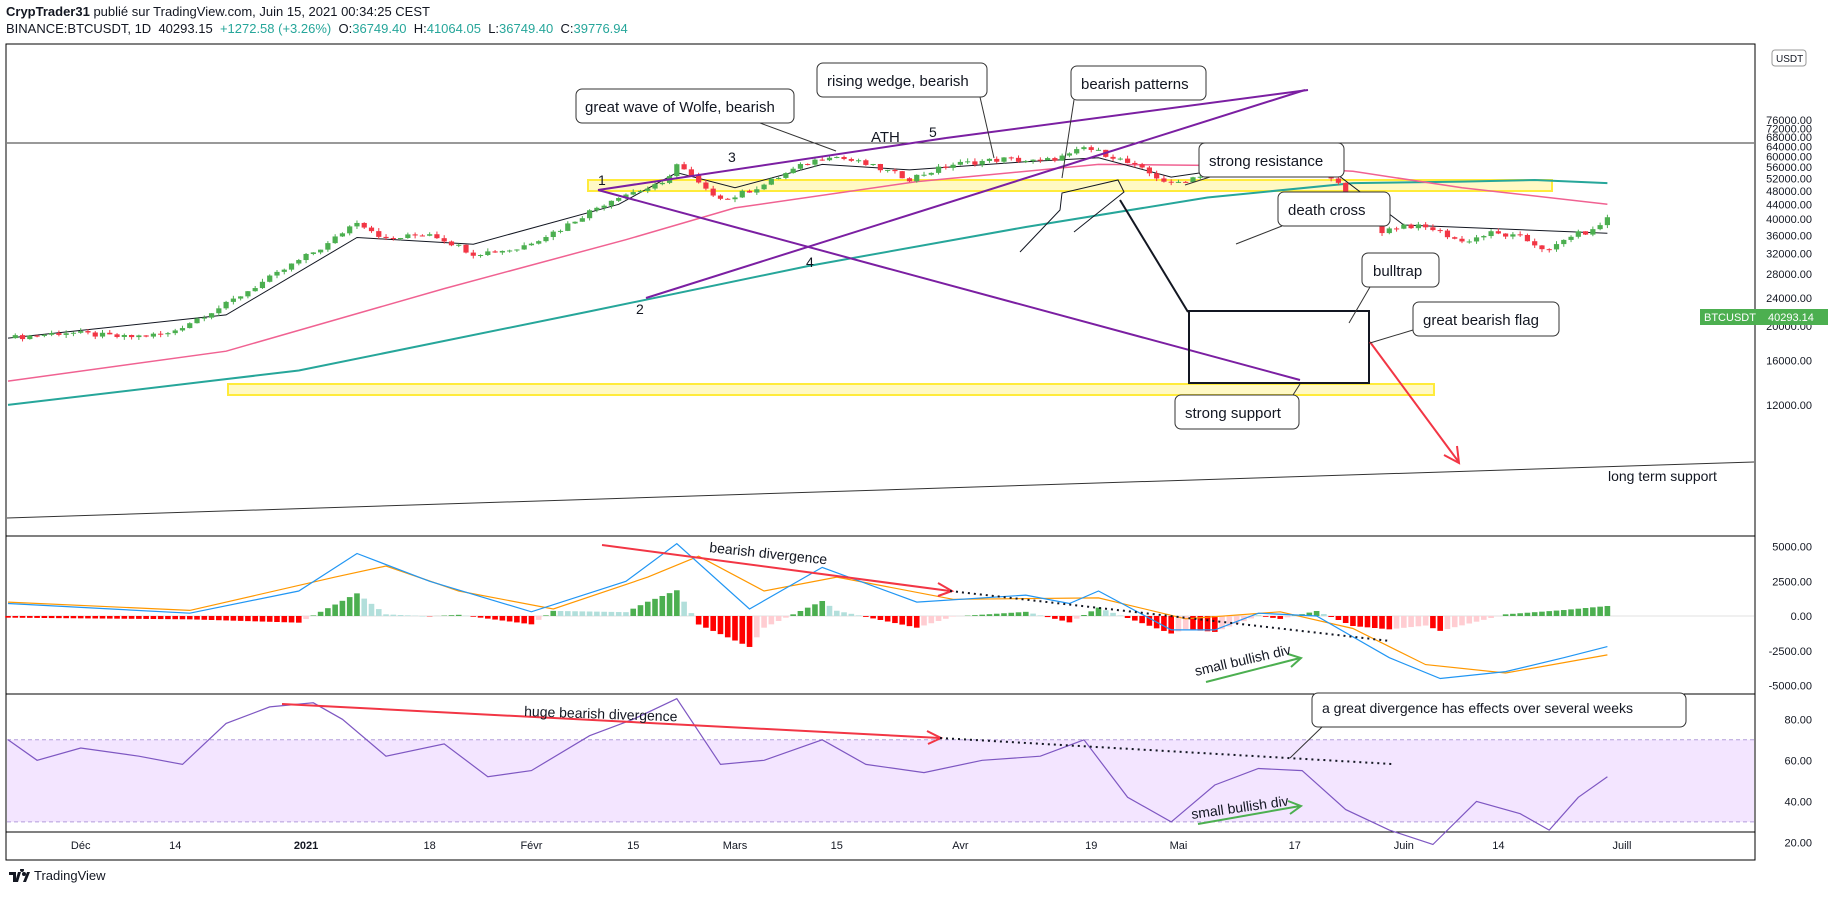 The image size is (1828, 897). I want to click on rsi-div-line, so click(611, 721).